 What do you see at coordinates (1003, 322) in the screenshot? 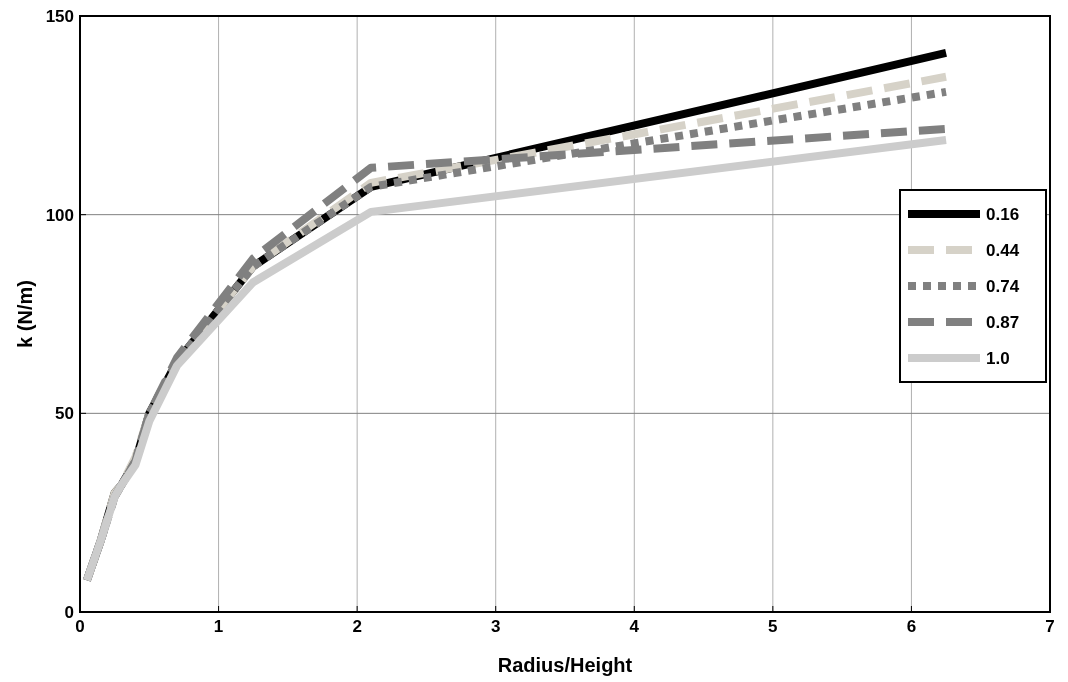
I see `legend-label: 0.87` at bounding box center [1003, 322].